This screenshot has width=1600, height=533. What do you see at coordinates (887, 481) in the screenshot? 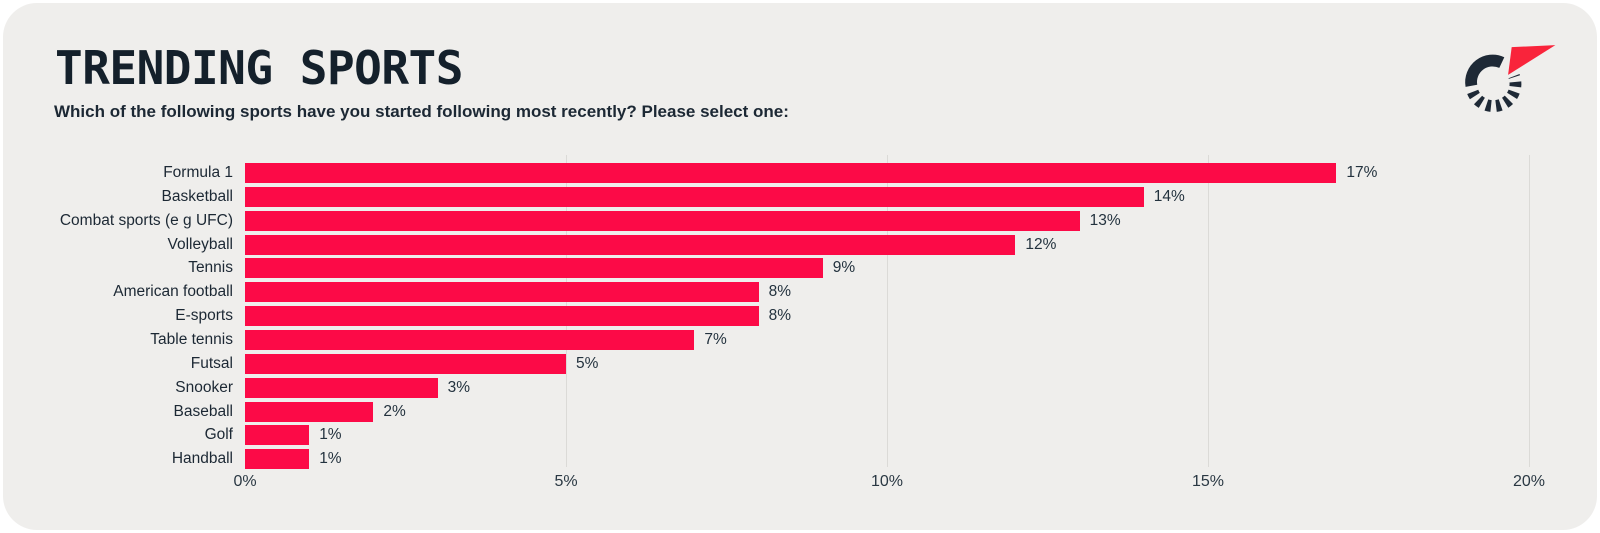
I see `x-tick-label-10pct: 10%` at bounding box center [887, 481].